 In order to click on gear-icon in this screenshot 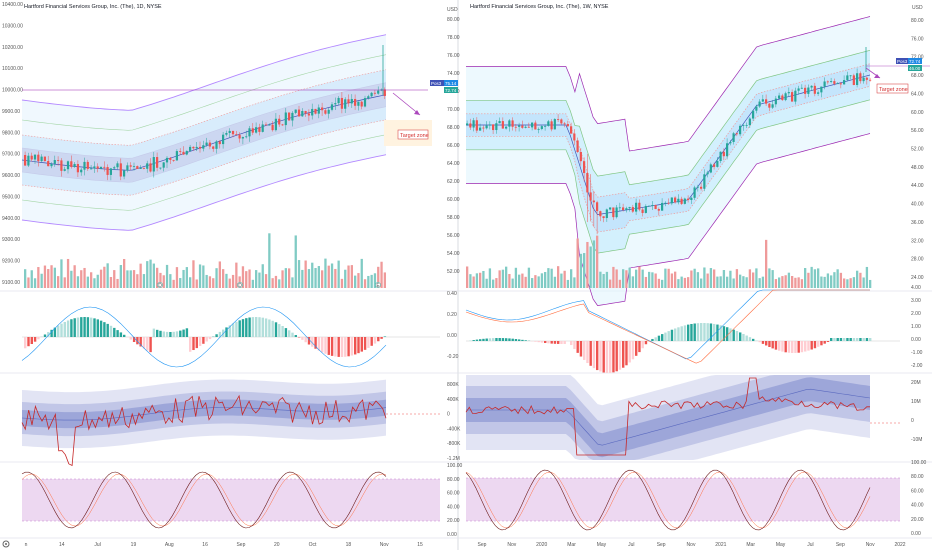, I will do `click(6, 544)`.